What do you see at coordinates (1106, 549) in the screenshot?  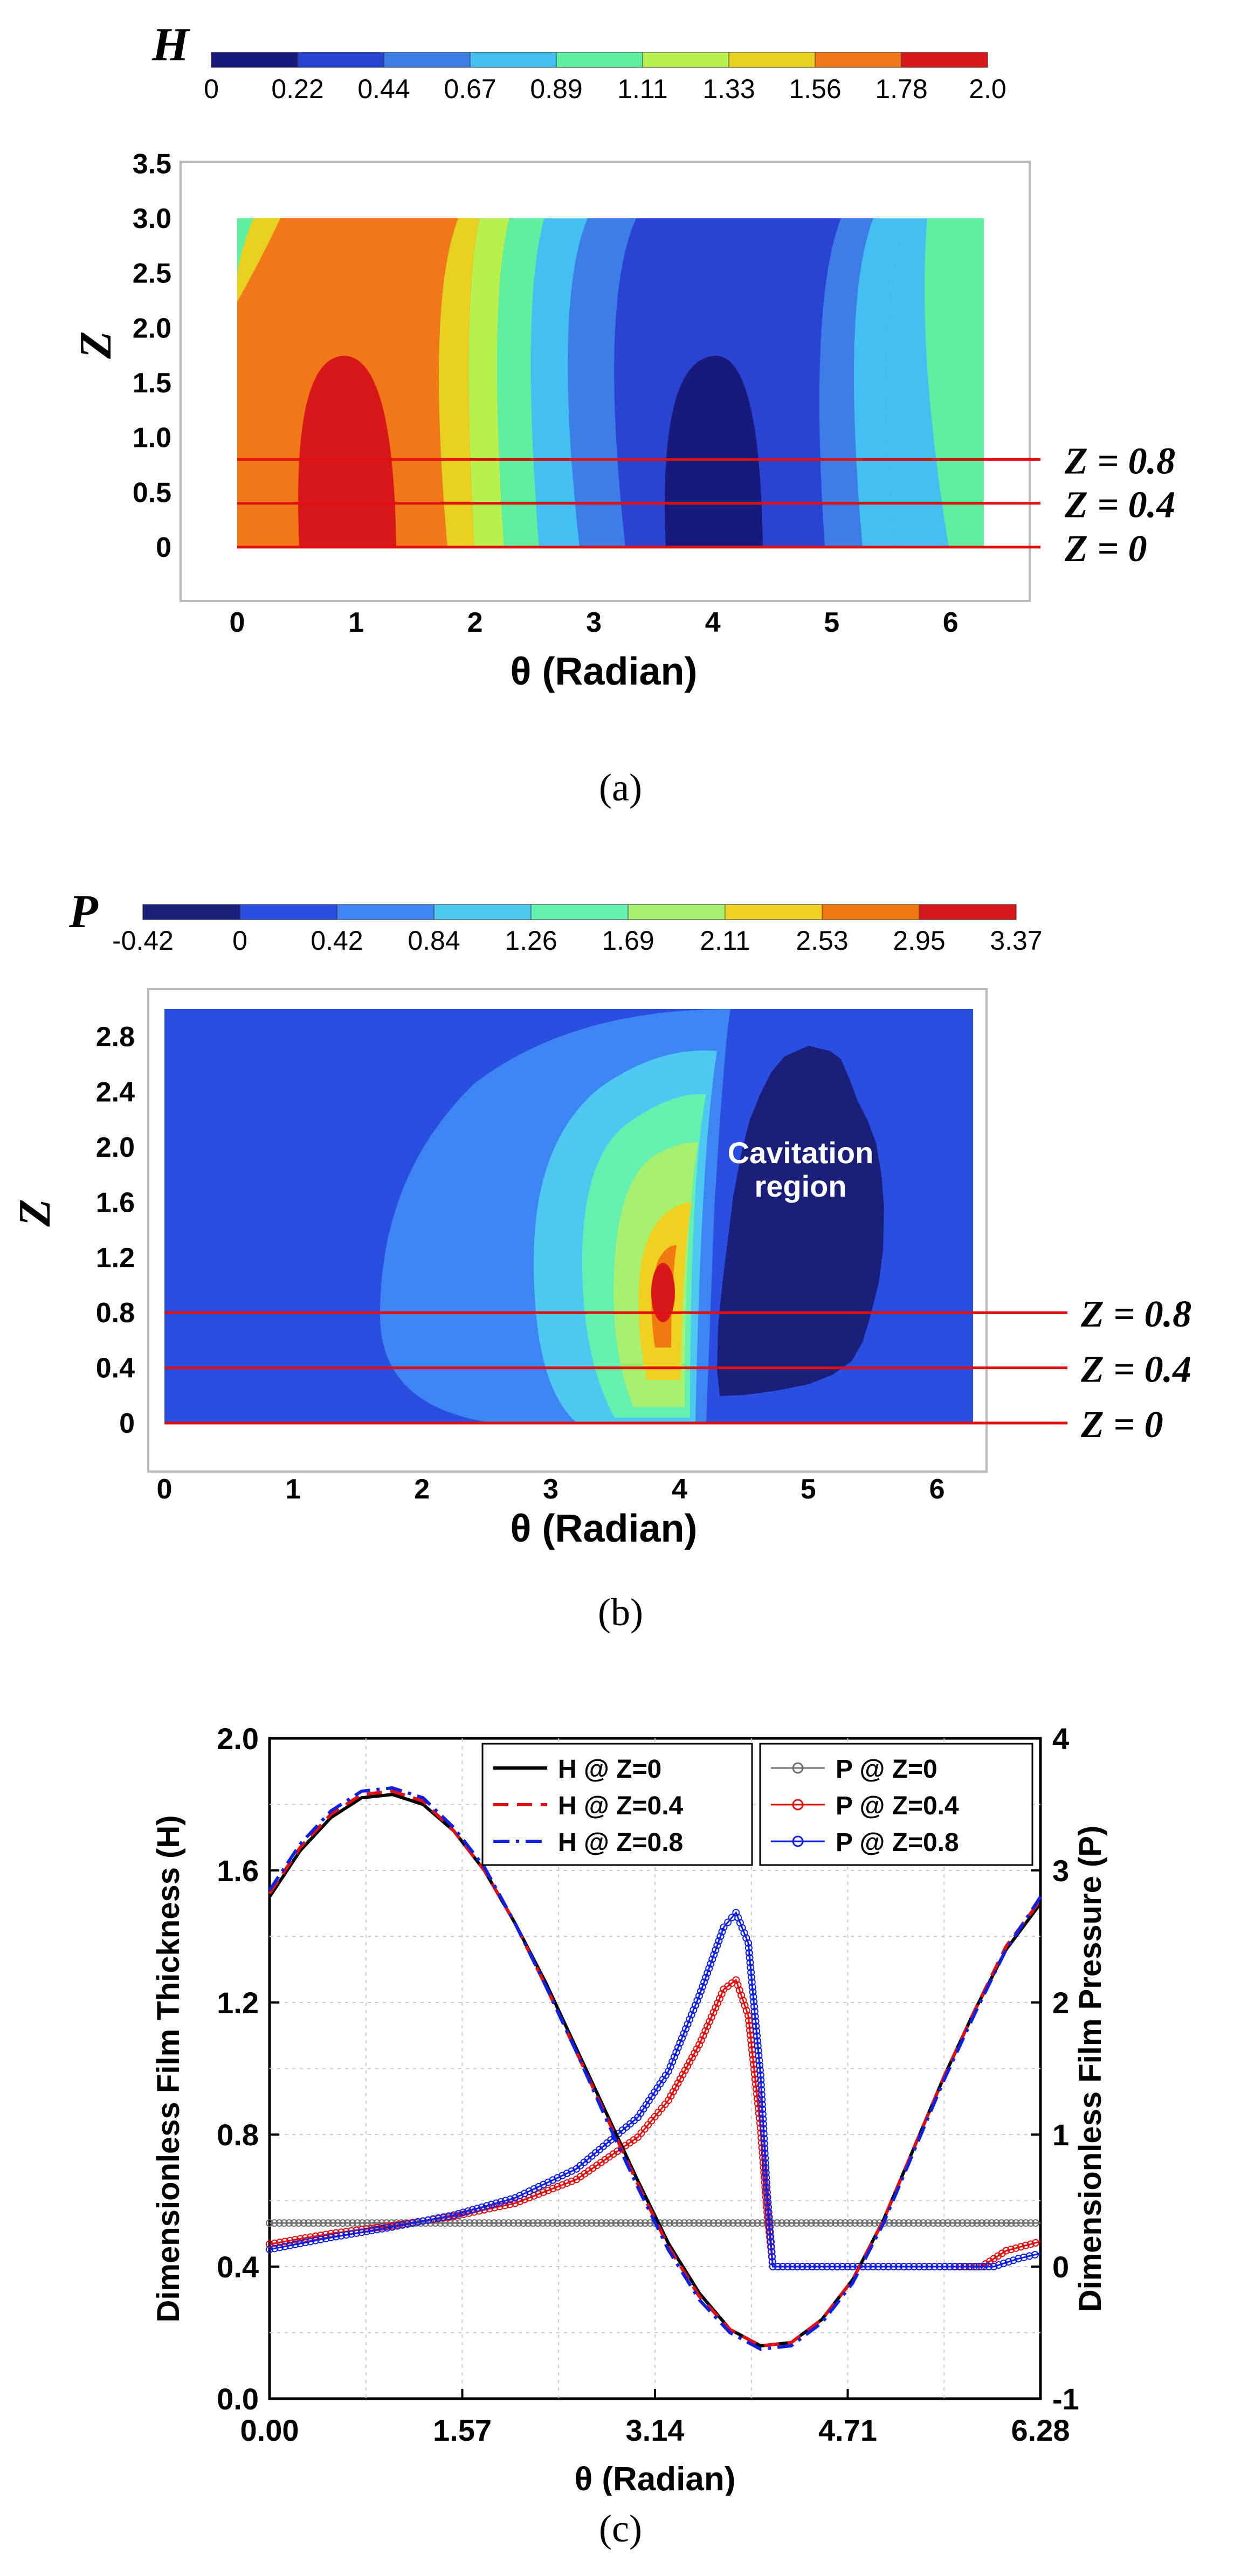 I see `z-section-label: Z = 0` at bounding box center [1106, 549].